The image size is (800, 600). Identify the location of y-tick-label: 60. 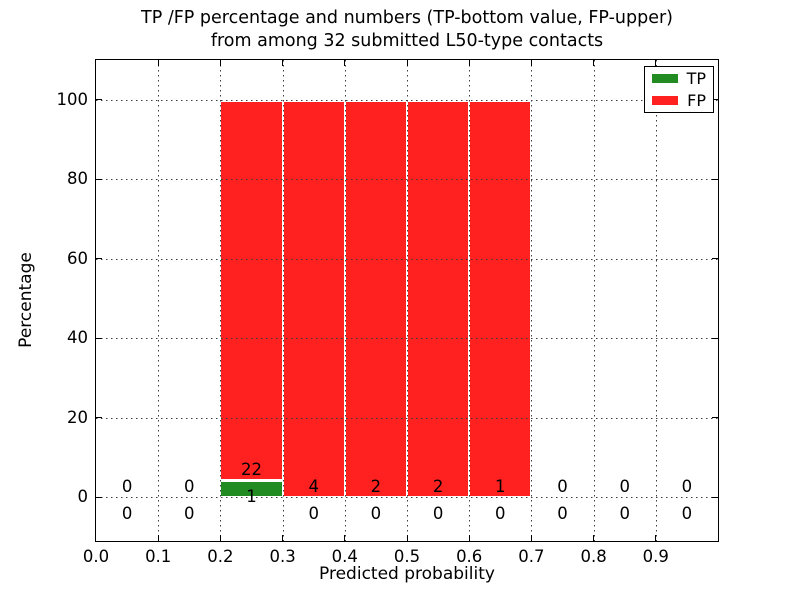
(77, 258).